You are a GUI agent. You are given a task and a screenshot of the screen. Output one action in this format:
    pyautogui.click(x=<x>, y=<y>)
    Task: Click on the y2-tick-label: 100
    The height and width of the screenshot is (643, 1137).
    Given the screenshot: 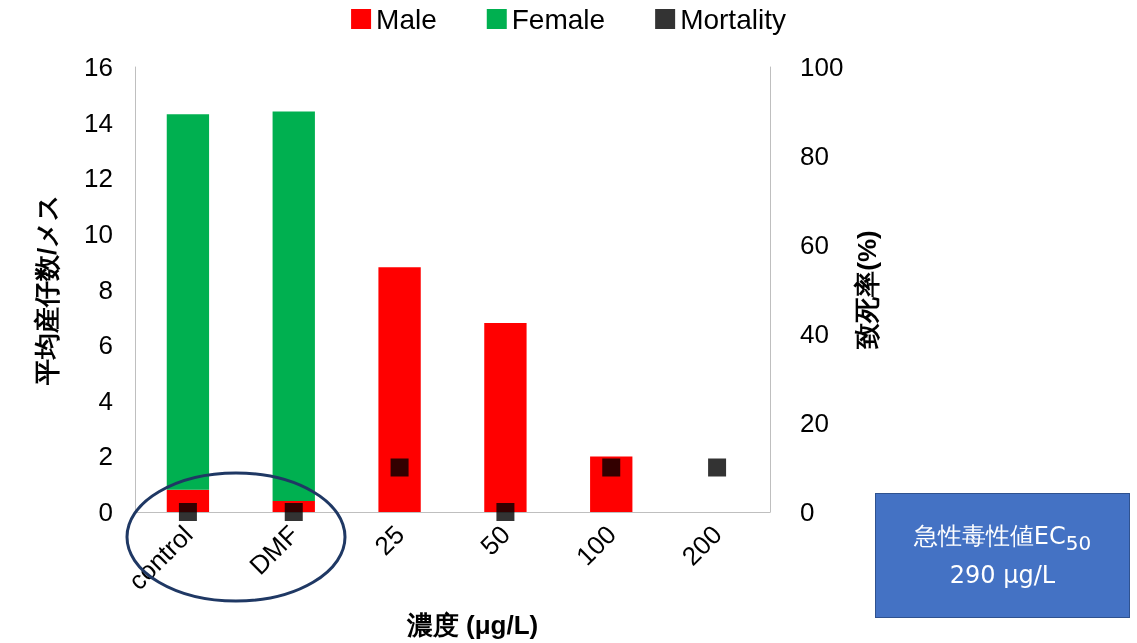 What is the action you would take?
    pyautogui.click(x=822, y=67)
    